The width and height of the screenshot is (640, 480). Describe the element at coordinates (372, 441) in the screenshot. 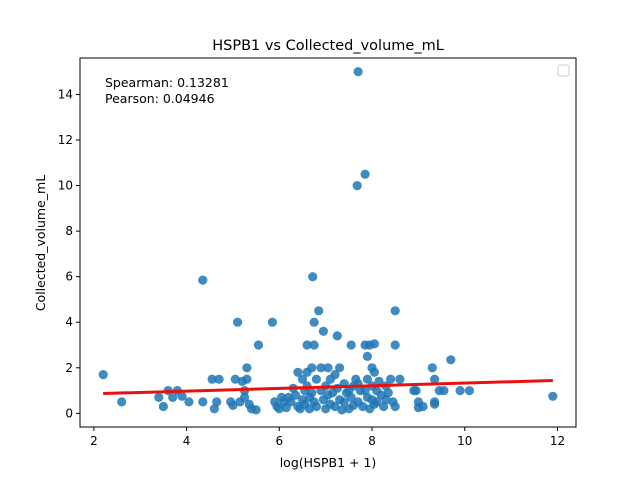

I see `x-tick-label: 8` at that location.